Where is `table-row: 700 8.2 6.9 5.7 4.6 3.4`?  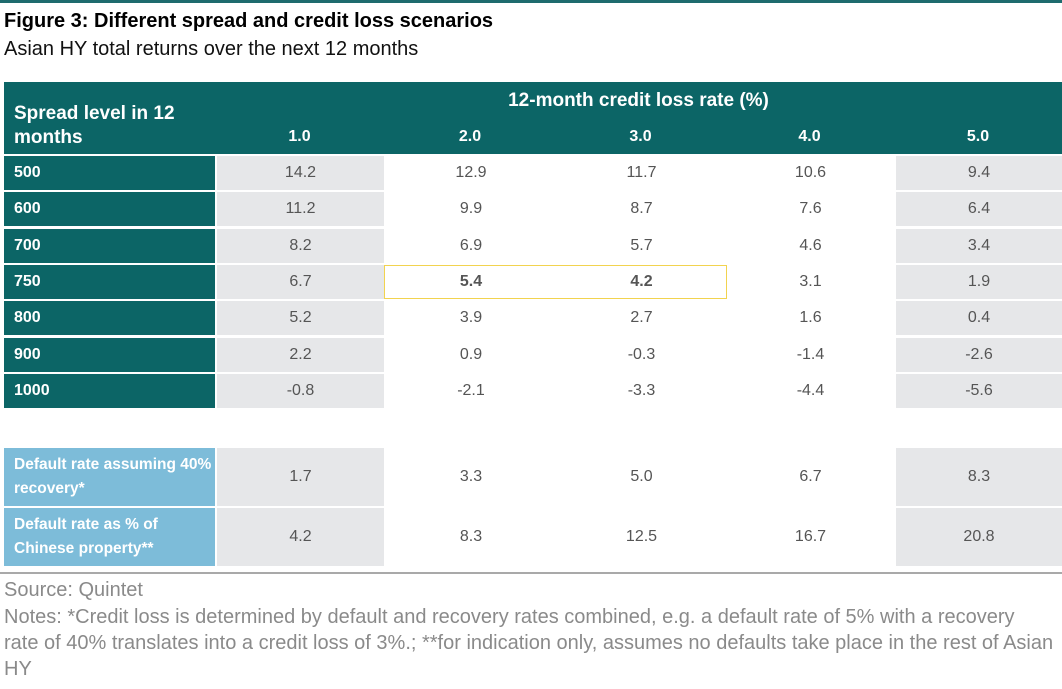
table-row: 700 8.2 6.9 5.7 4.6 3.4 is located at coordinates (533, 245).